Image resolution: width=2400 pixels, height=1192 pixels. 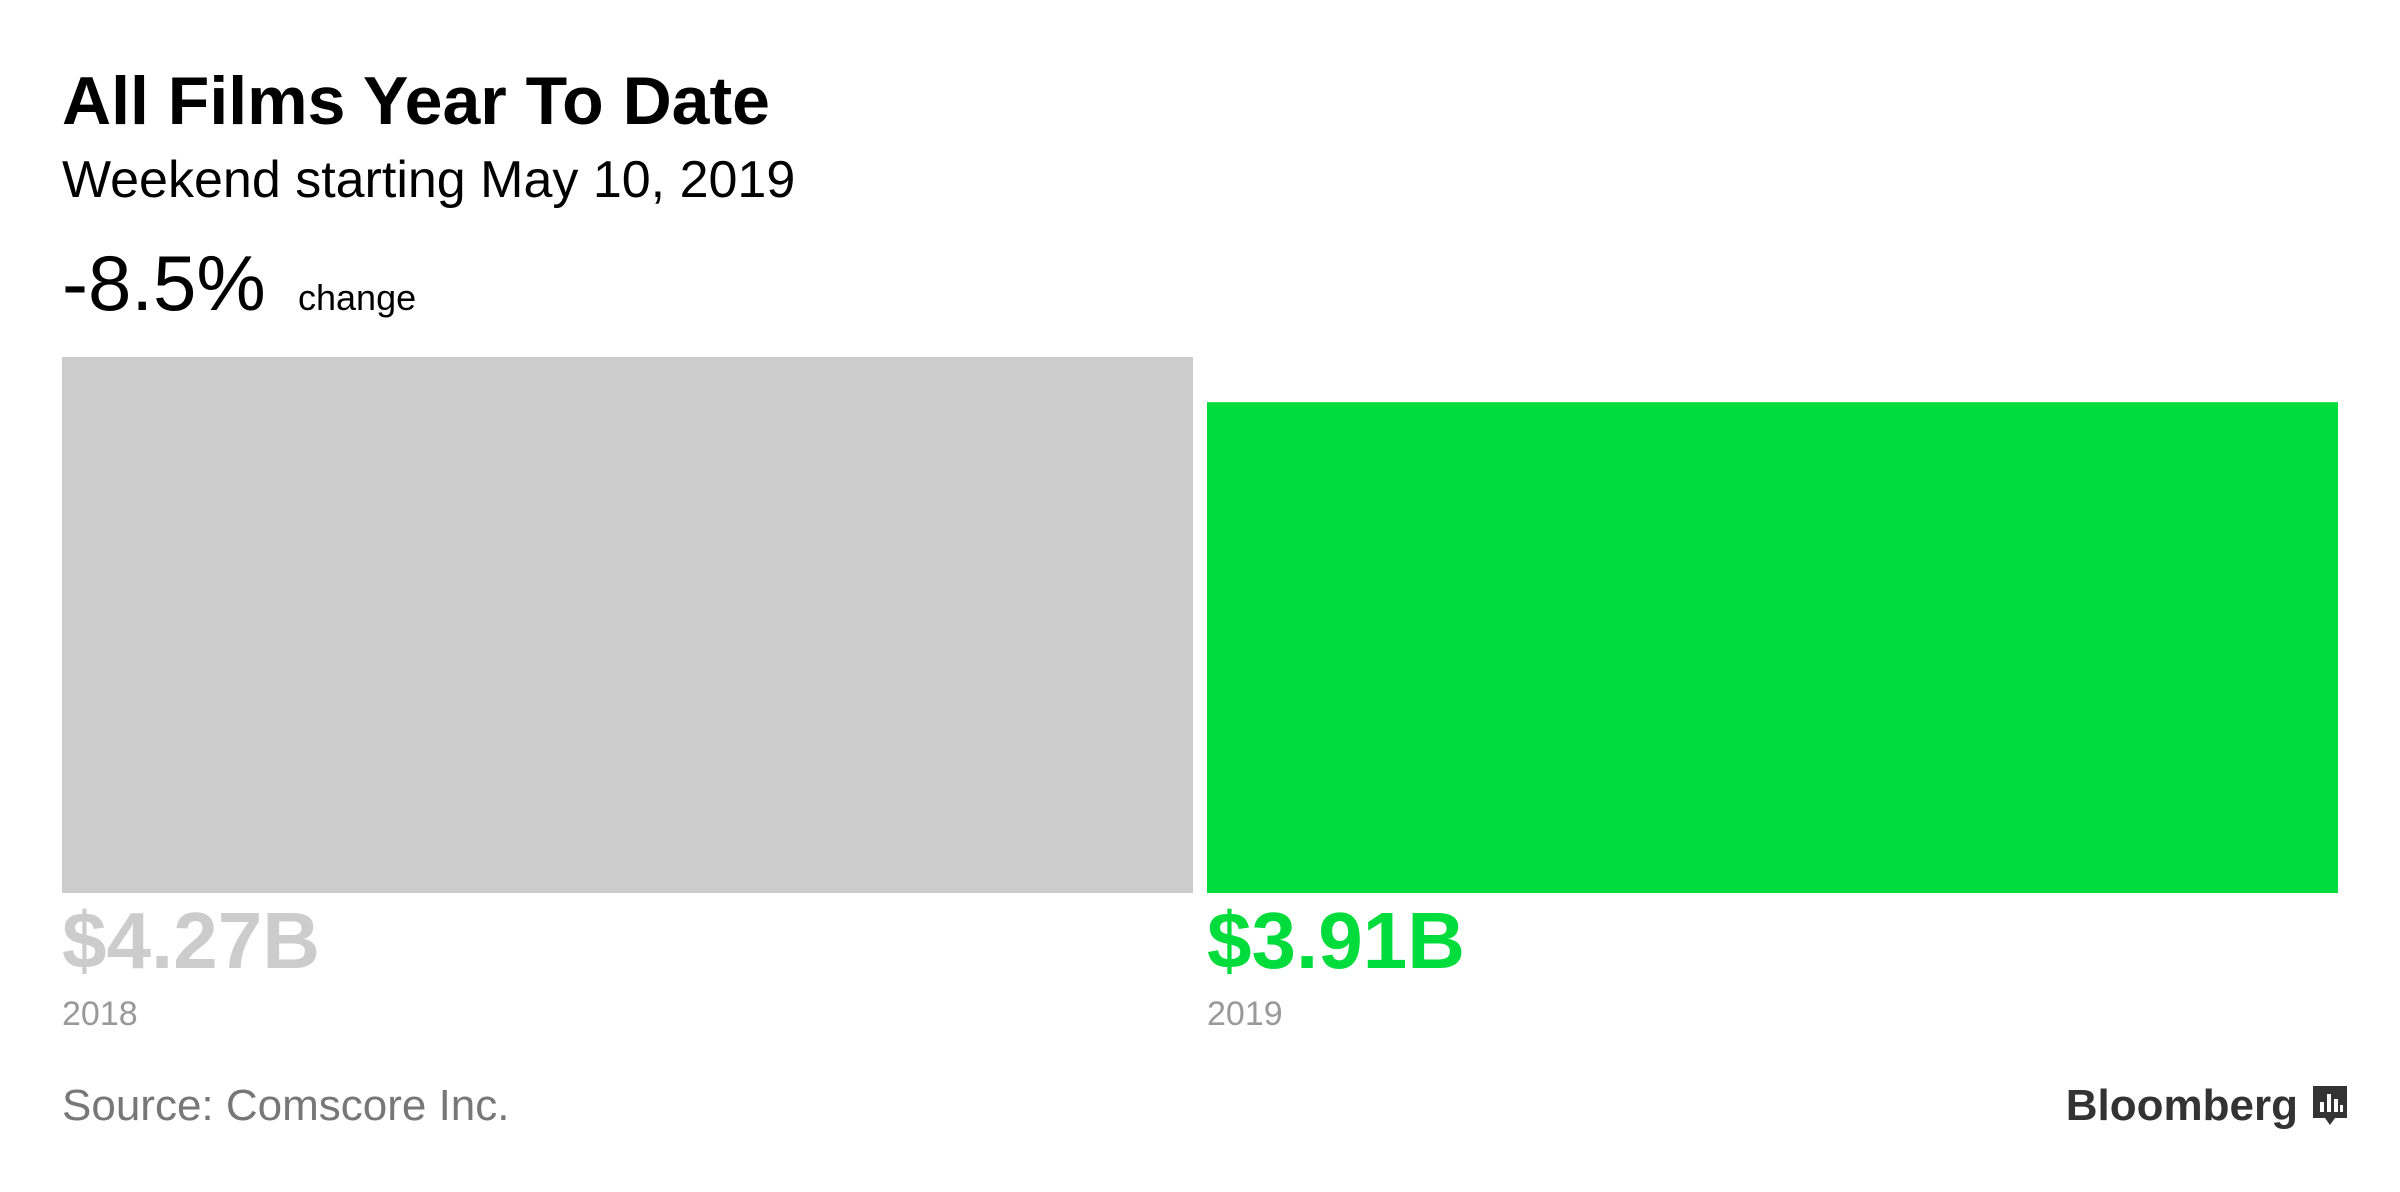 I want to click on category-label: 2018, so click(x=100, y=1014).